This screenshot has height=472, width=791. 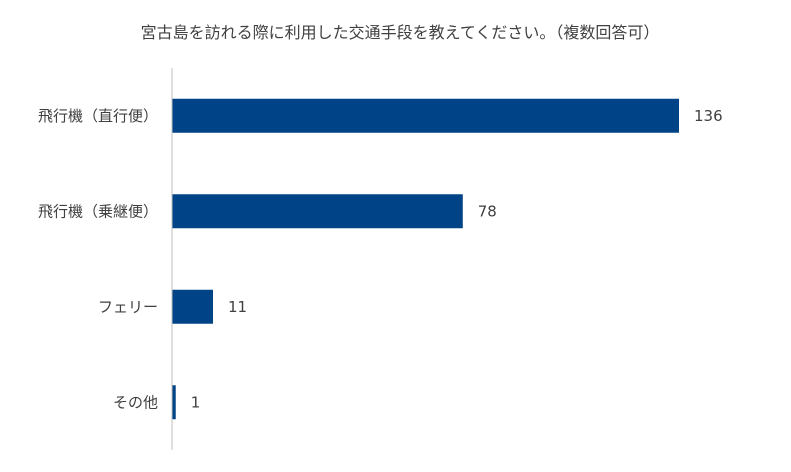 I want to click on value-label-4: 1, so click(x=196, y=402).